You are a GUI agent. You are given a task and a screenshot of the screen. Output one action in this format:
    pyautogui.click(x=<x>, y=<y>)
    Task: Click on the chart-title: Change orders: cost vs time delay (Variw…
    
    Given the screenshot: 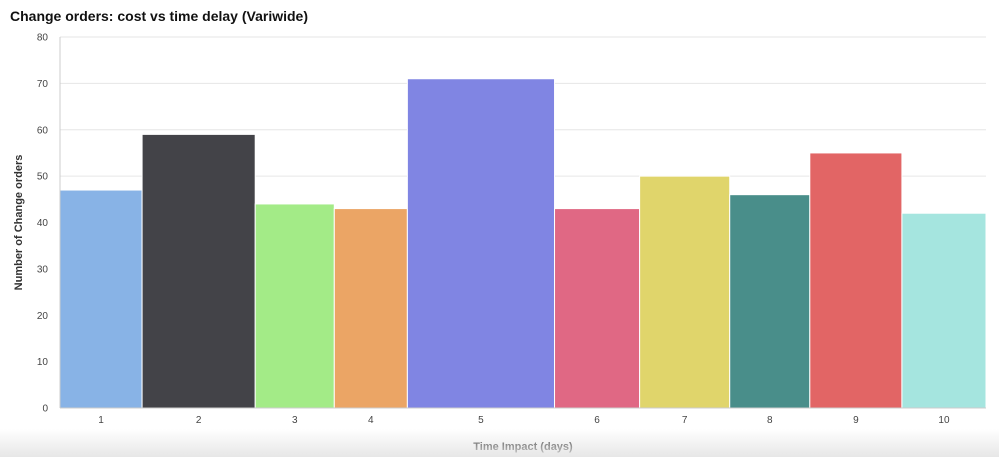 What is the action you would take?
    pyautogui.click(x=159, y=16)
    